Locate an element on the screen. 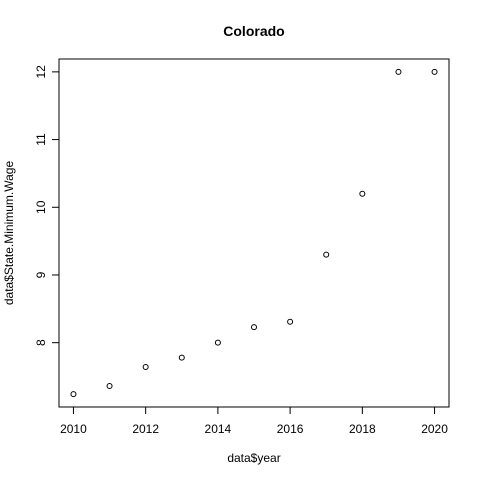  x-tick-label: 2020 is located at coordinates (434, 429).